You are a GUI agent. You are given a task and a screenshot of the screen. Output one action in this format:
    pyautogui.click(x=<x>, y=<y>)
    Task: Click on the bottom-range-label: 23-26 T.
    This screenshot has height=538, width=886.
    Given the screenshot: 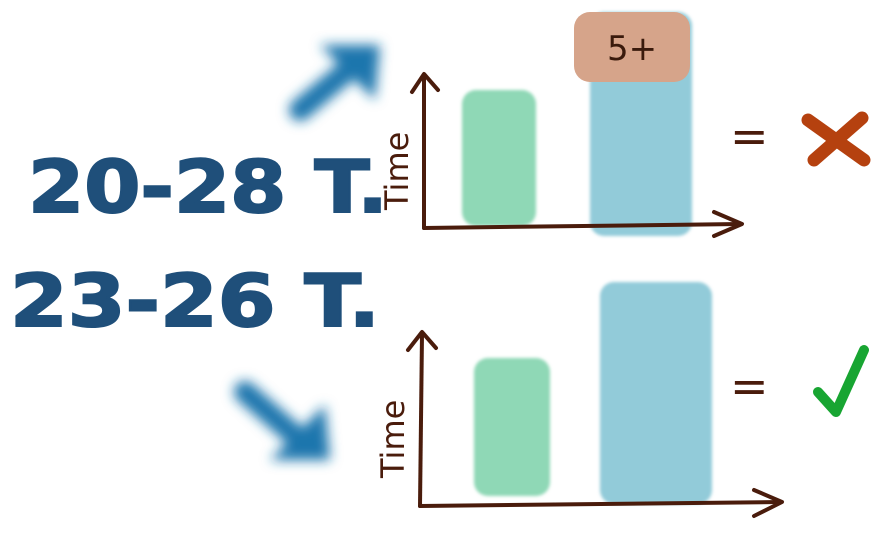 What is the action you would take?
    pyautogui.click(x=195, y=301)
    